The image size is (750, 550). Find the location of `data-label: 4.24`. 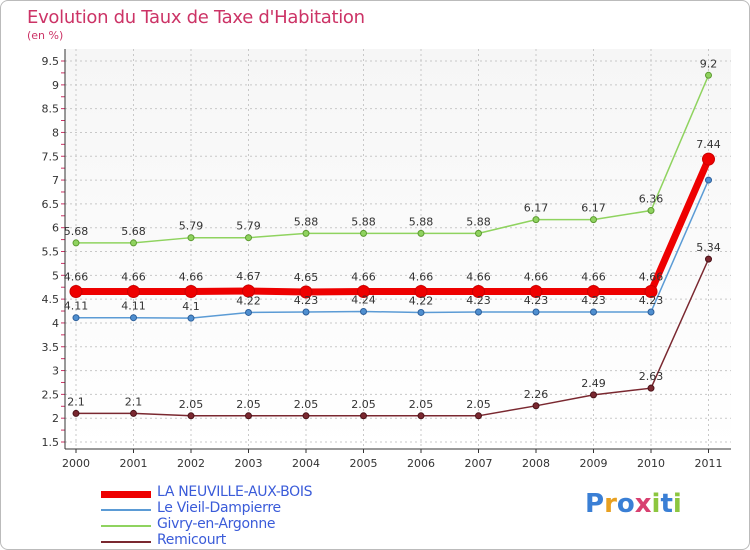

data-label: 4.24 is located at coordinates (363, 300).